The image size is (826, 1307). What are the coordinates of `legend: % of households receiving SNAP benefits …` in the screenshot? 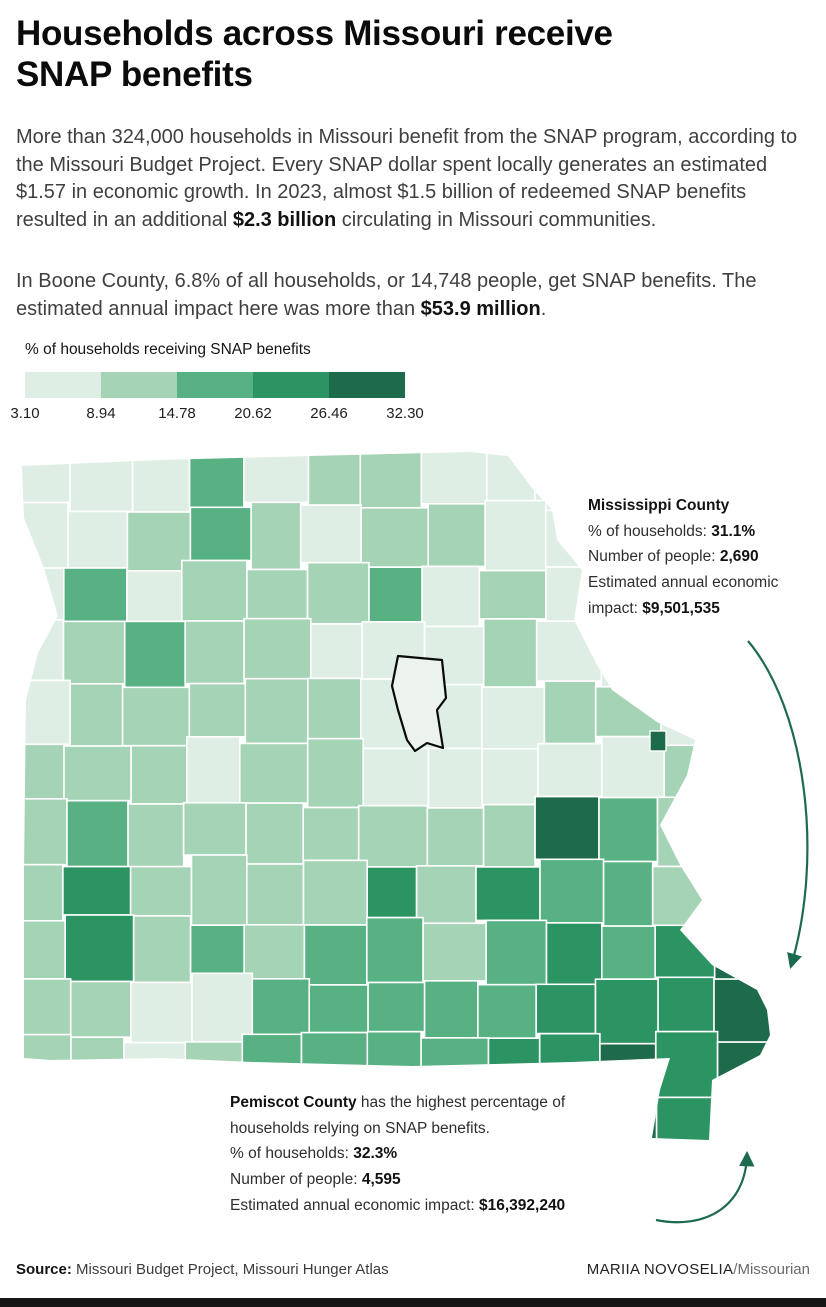 It's located at (216, 382).